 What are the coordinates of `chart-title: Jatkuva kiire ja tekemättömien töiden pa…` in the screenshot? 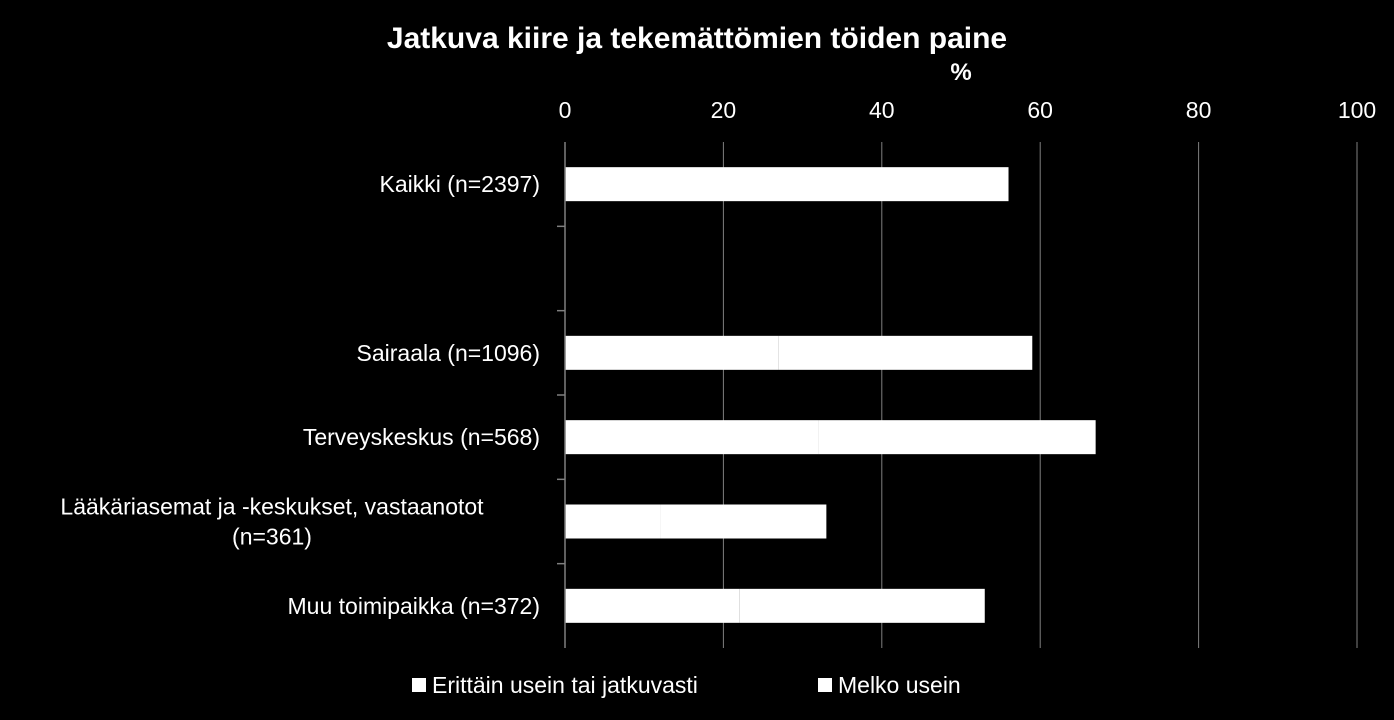 It's located at (697, 38).